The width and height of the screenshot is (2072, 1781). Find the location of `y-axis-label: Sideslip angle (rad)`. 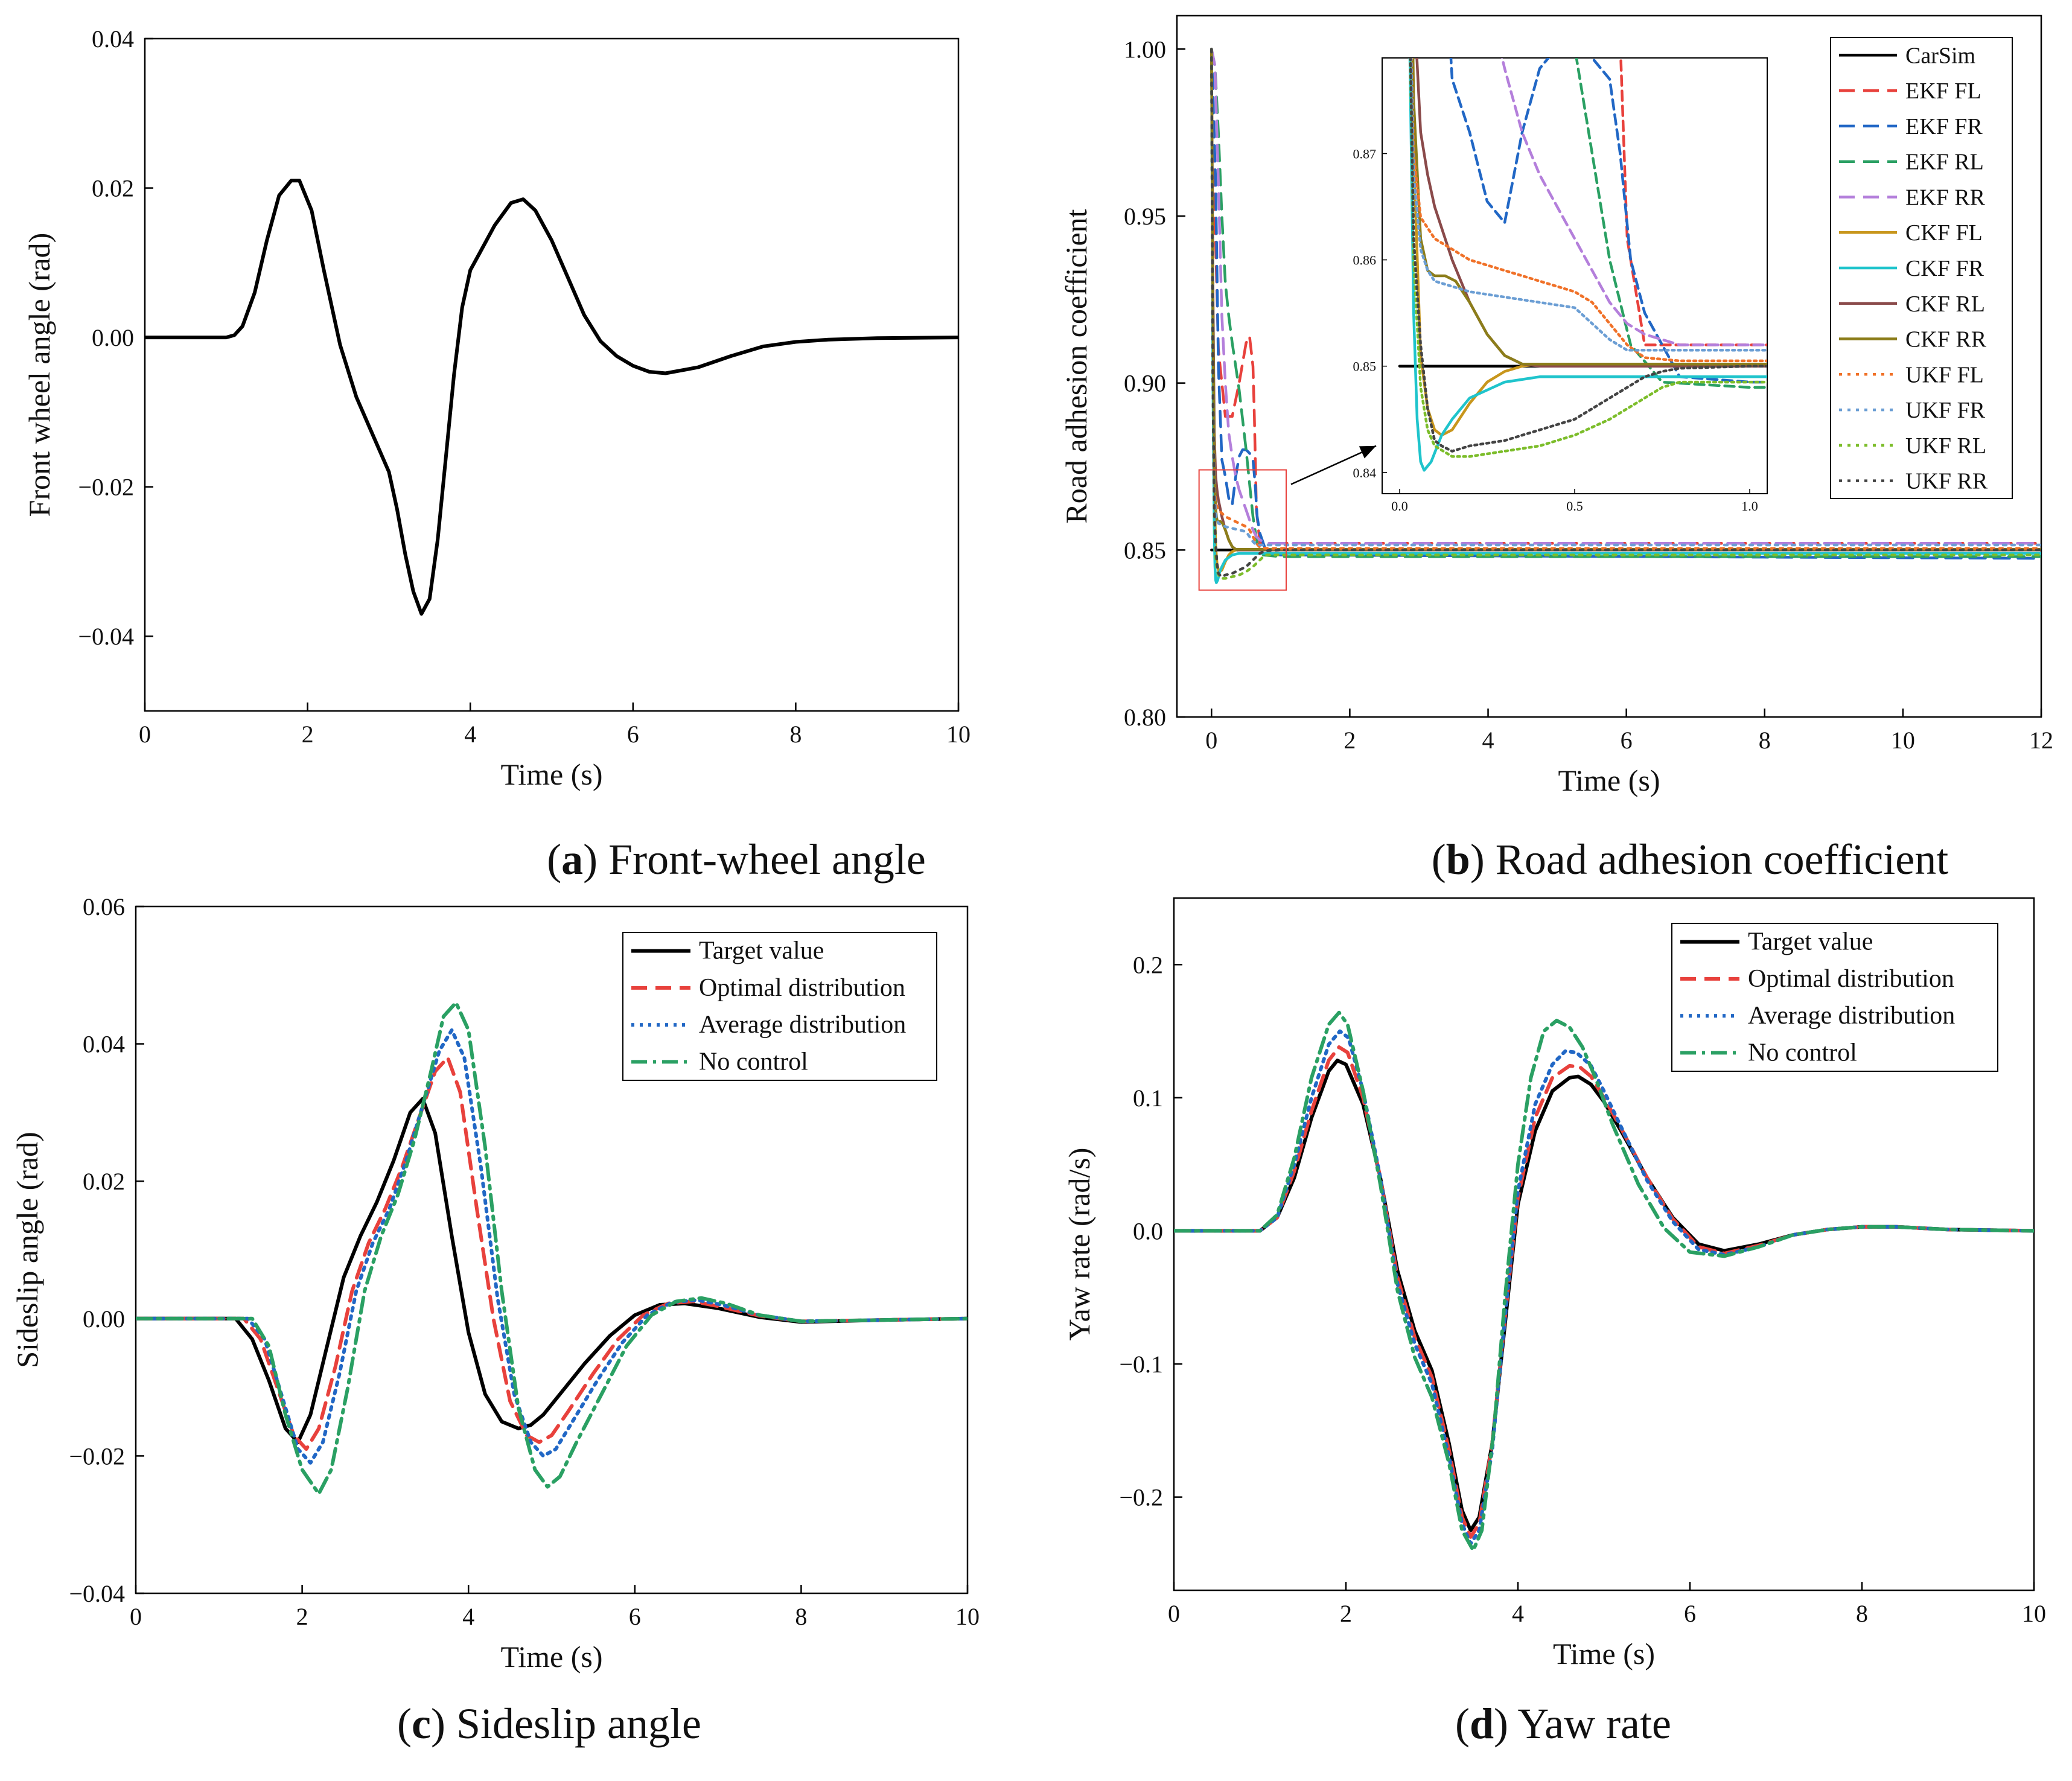

y-axis-label: Sideslip angle (rad) is located at coordinates (27, 1250).